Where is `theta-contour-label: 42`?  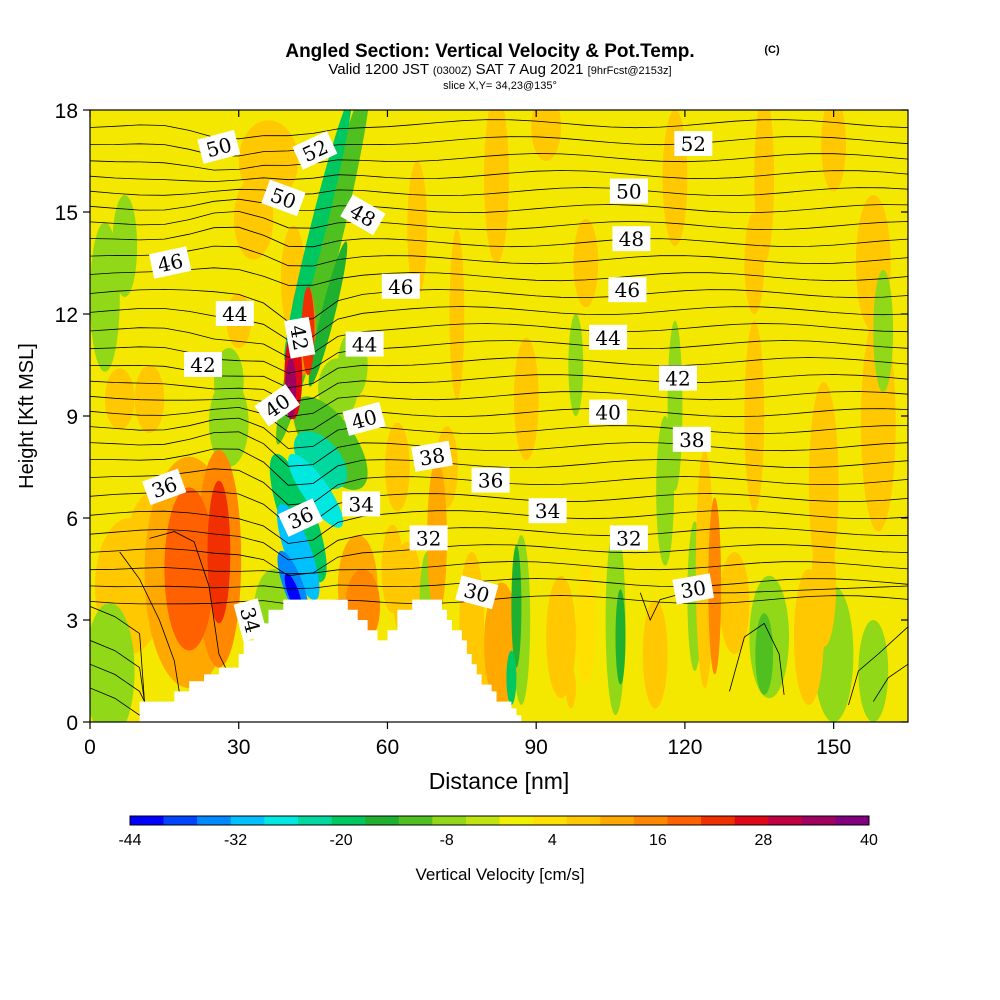 theta-contour-label: 42 is located at coordinates (300, 337).